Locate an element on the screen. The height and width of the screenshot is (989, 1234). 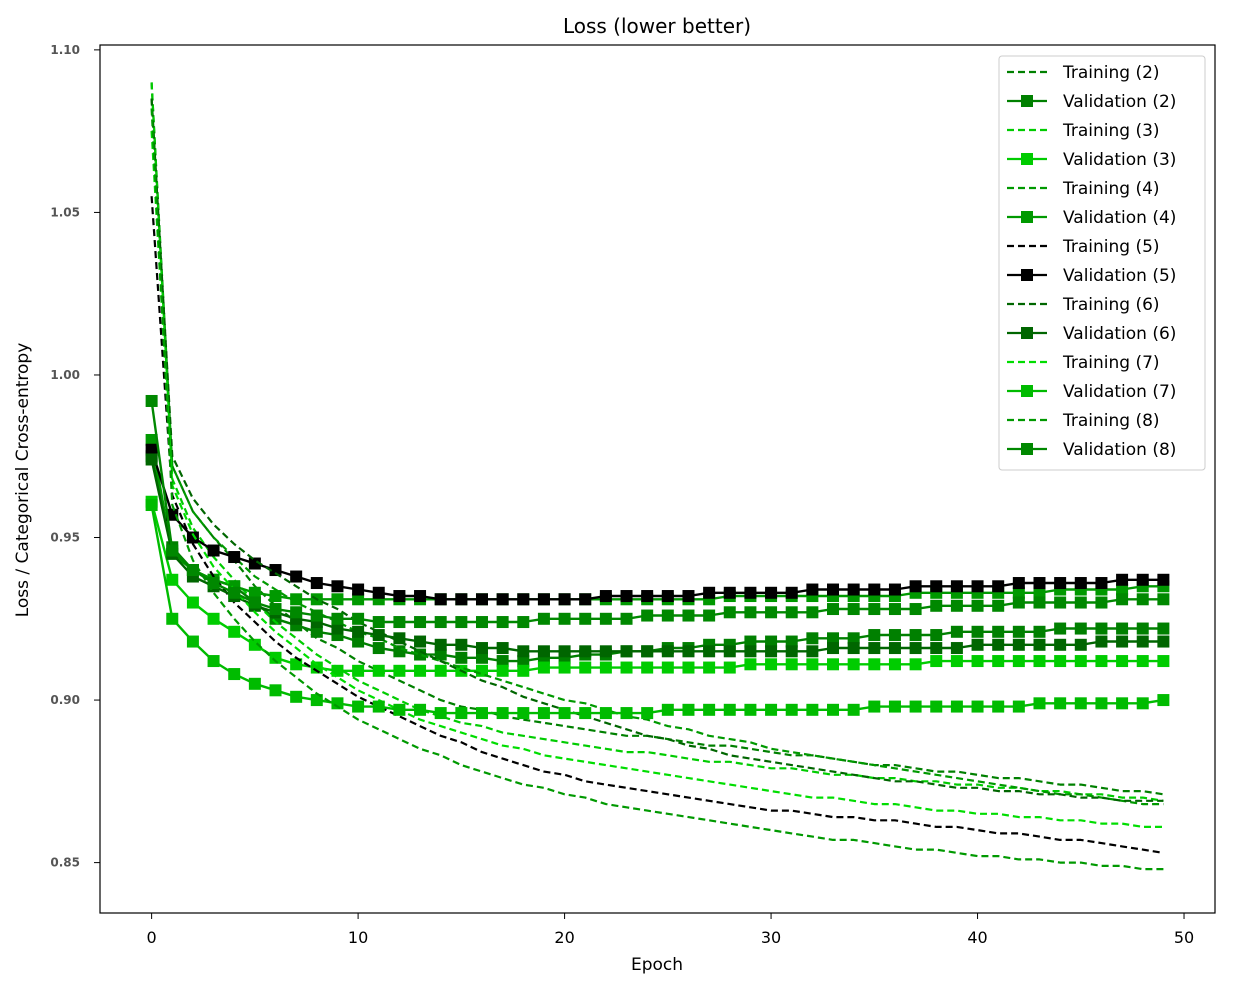
chart-title: Loss (lower better) is located at coordinates (657, 26).